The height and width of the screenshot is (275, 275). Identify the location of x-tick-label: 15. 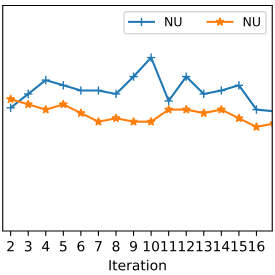
(239, 246).